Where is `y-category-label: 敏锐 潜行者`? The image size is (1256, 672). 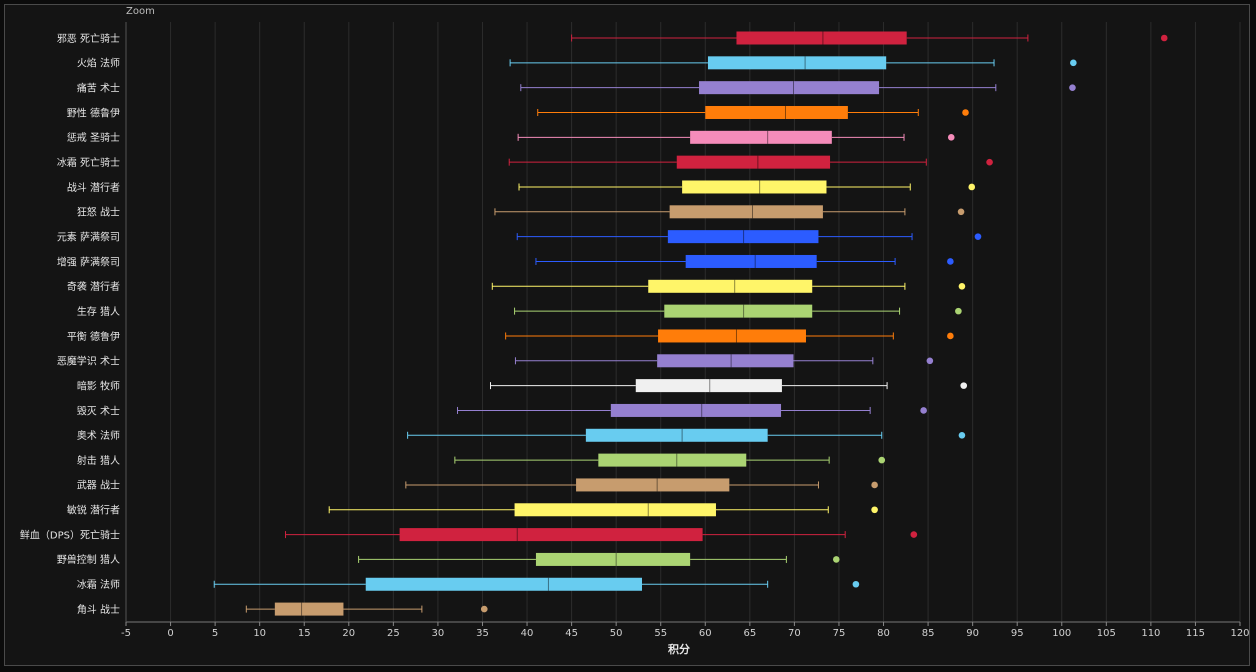 y-category-label: 敏锐 潜行者 is located at coordinates (93, 510).